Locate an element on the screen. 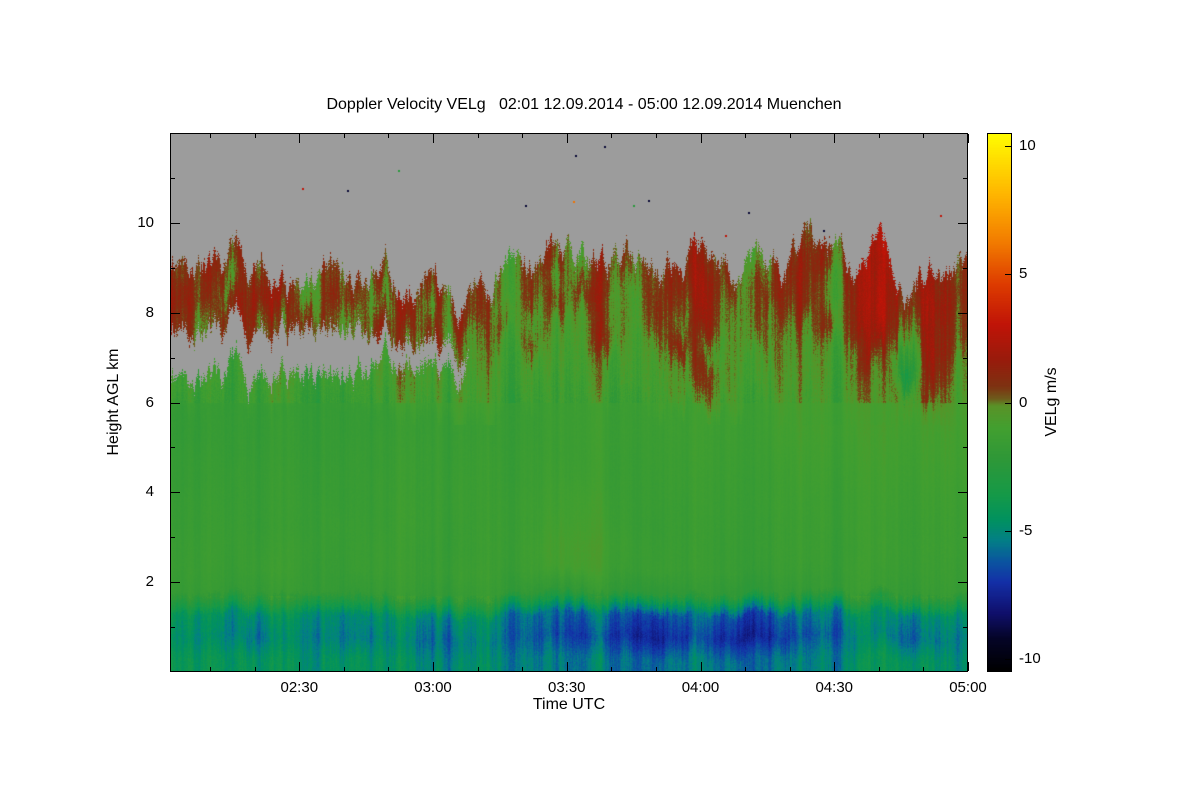  x-tick-label: 04:00 is located at coordinates (700, 687).